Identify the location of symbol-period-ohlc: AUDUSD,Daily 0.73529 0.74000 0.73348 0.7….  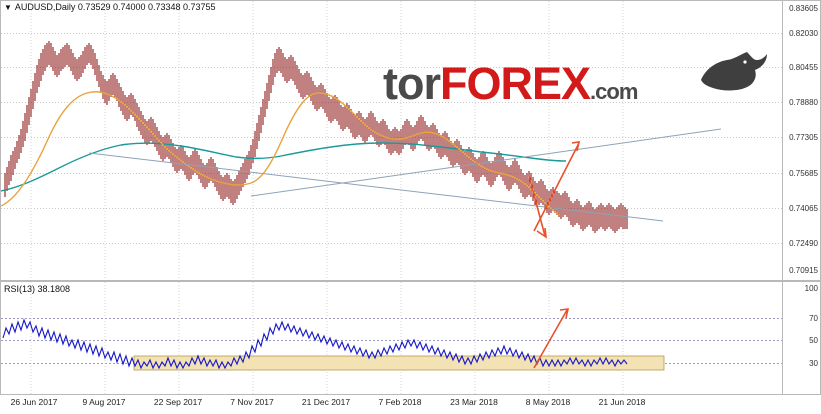
(115, 7).